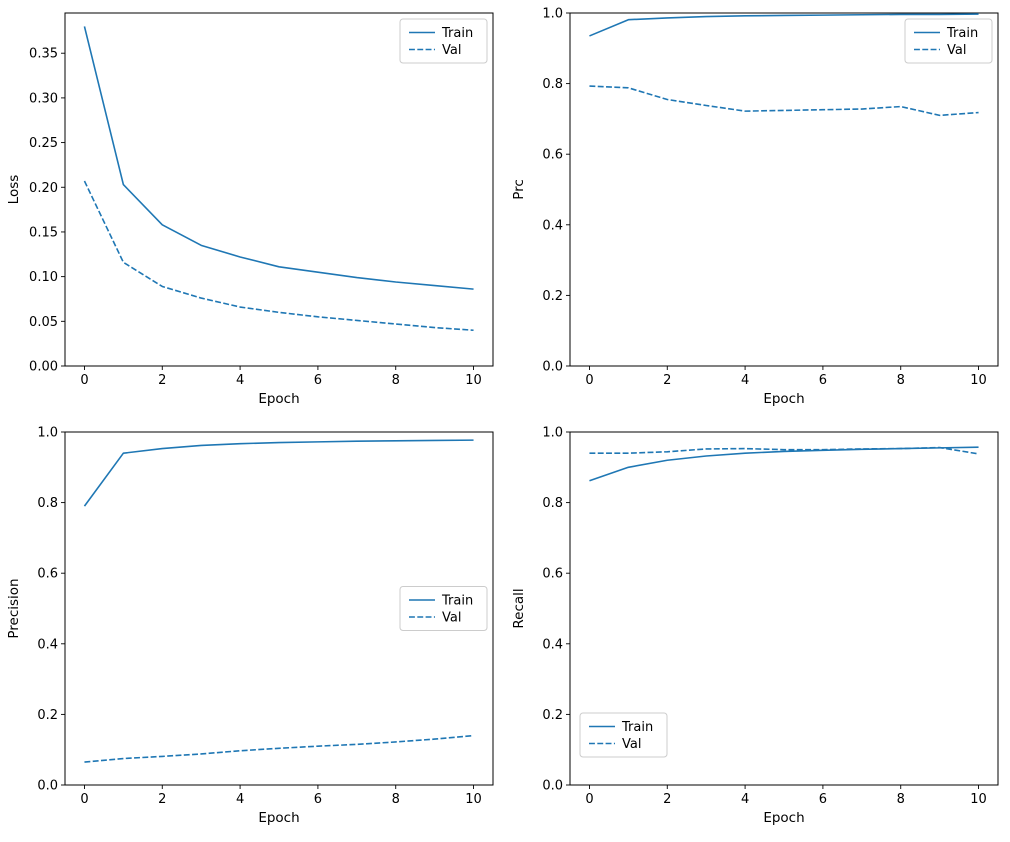 Image resolution: width=1010 pixels, height=842 pixels. I want to click on y-tick-label: 0.00, so click(43, 367).